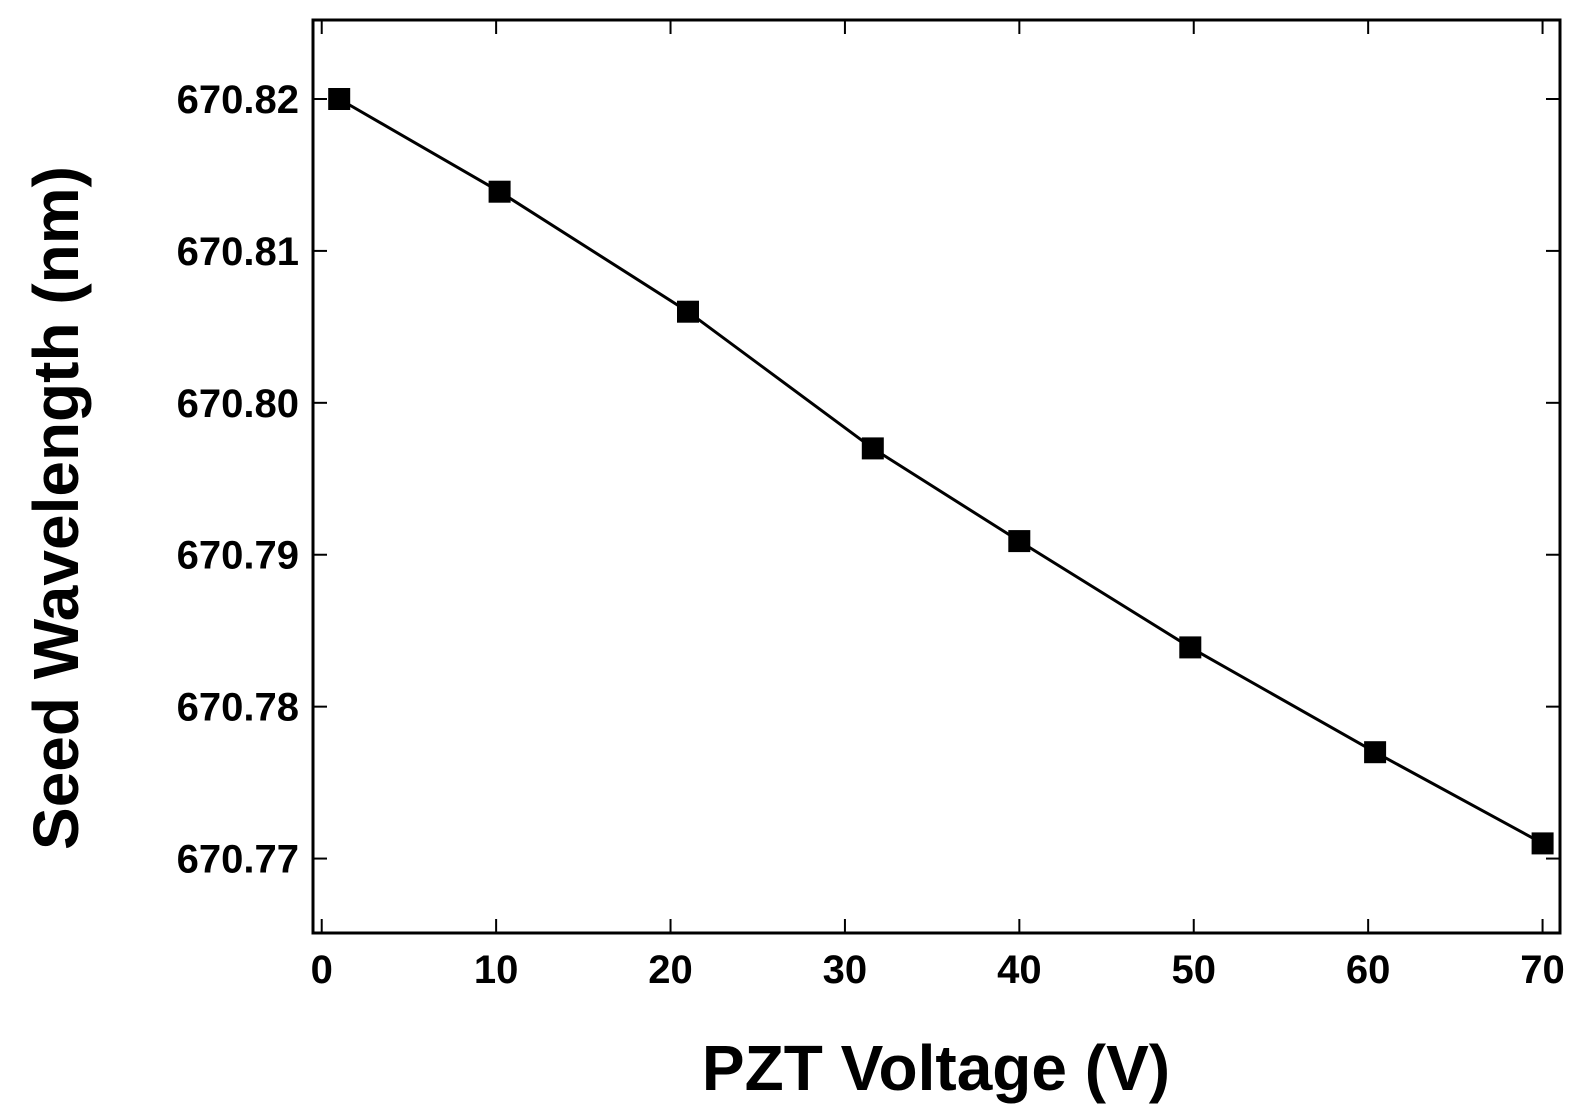  Describe the element at coordinates (322, 970) in the screenshot. I see `x-tick-label: 0` at that location.